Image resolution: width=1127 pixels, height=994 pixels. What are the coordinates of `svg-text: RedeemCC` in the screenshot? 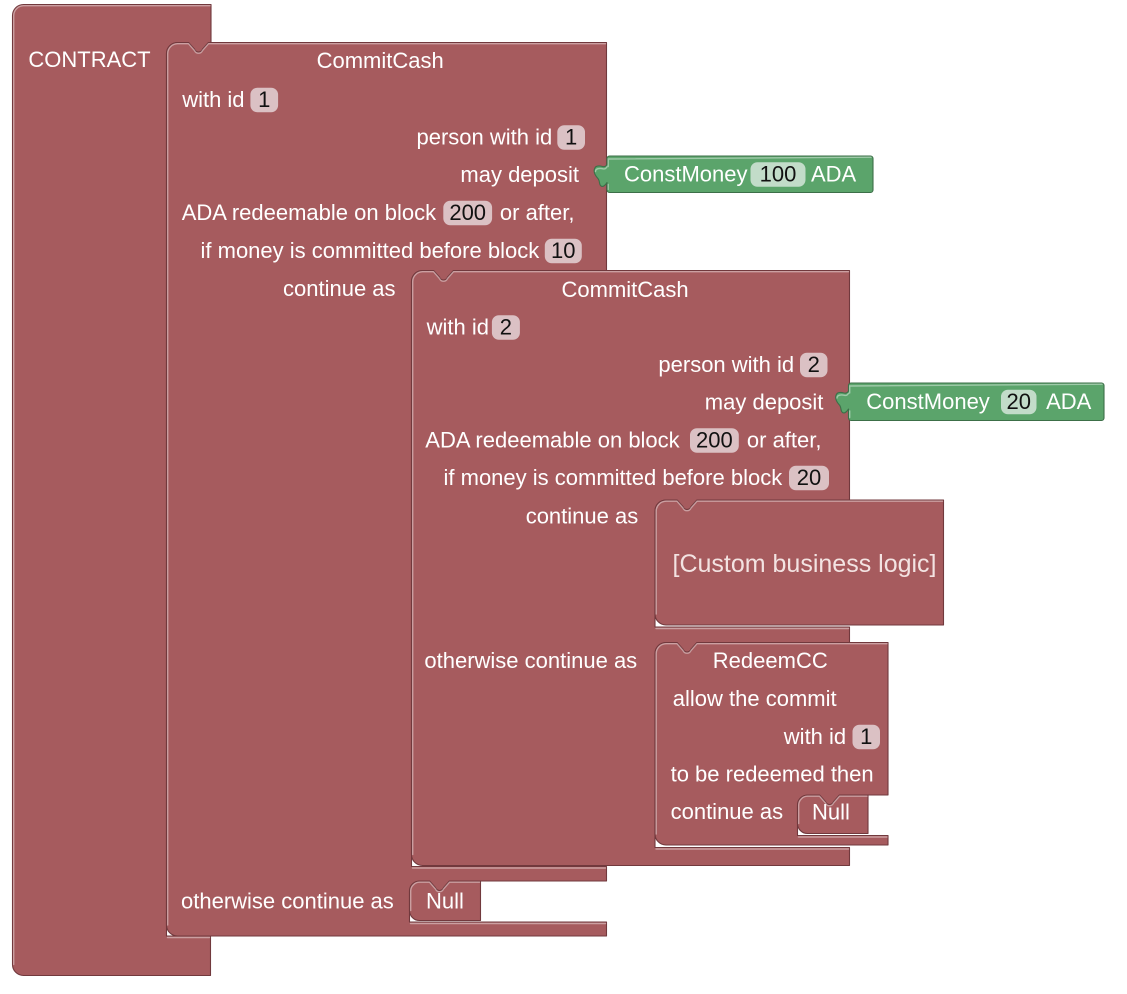 It's located at (770, 660).